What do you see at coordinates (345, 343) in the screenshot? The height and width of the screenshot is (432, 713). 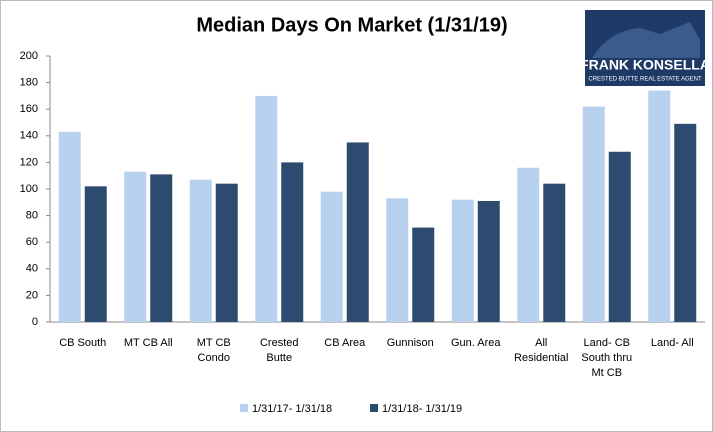 I see `x-tick-label: CB Area` at bounding box center [345, 343].